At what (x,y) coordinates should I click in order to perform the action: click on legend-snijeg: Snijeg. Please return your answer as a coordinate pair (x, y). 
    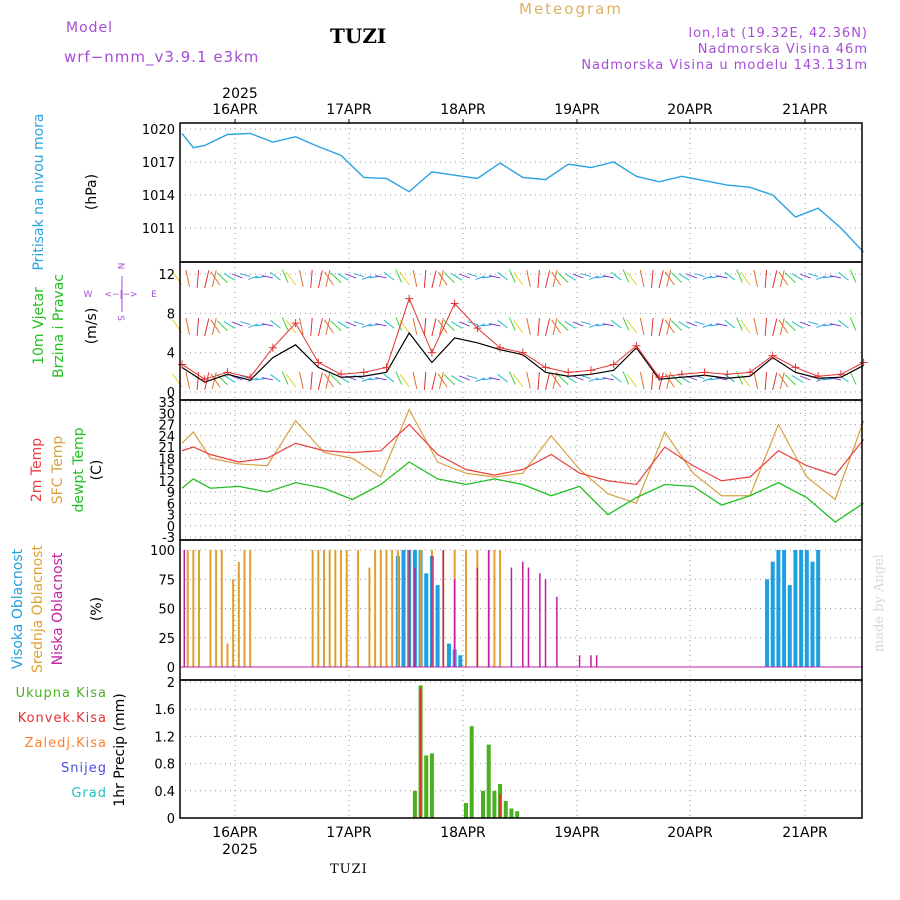
    Looking at the image, I should click on (84, 768).